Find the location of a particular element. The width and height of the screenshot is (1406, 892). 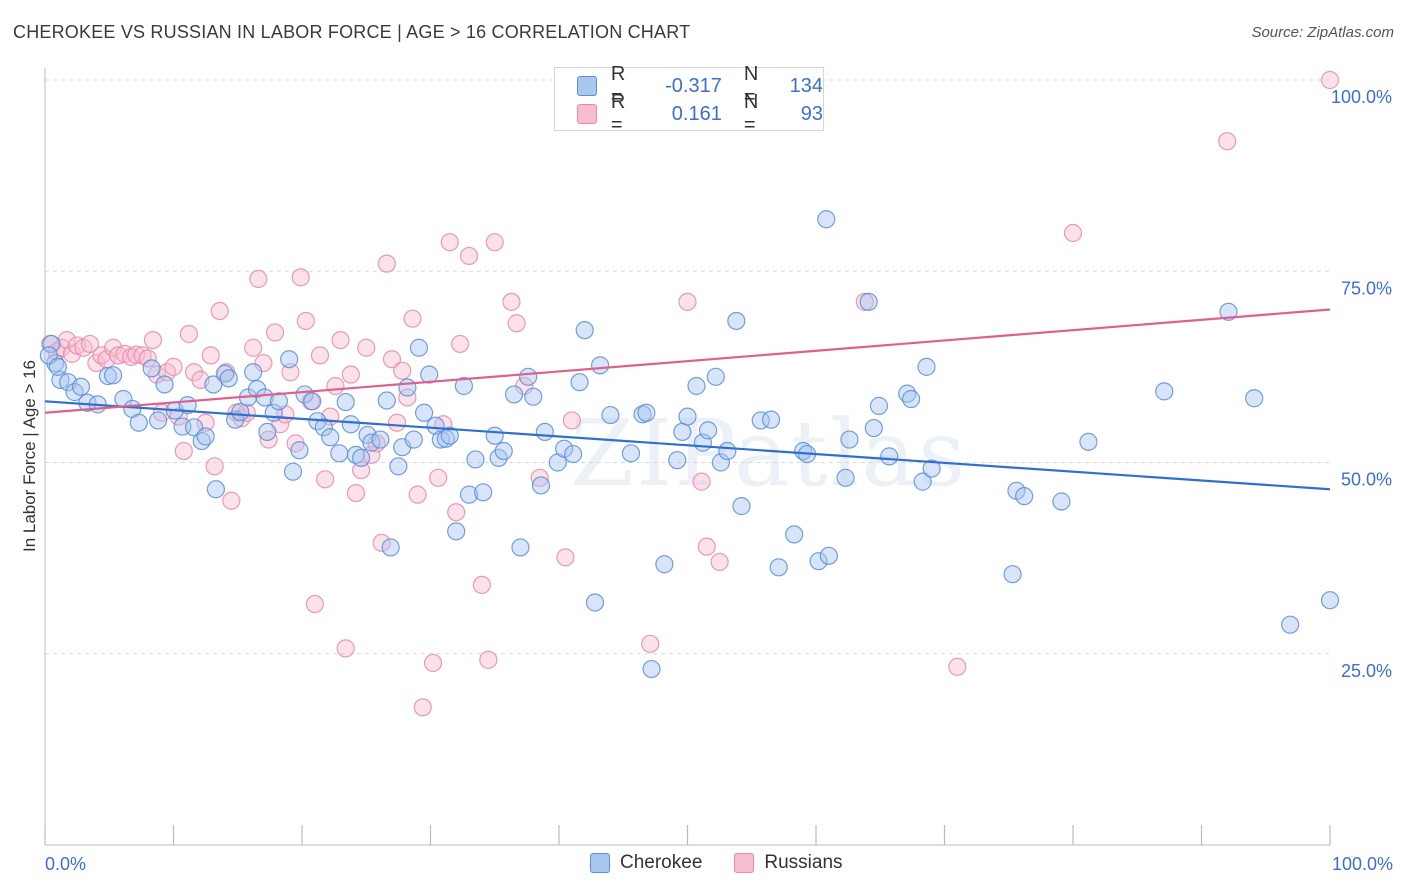

legend-item-cherokee: Cherokee is located at coordinates (646, 863).